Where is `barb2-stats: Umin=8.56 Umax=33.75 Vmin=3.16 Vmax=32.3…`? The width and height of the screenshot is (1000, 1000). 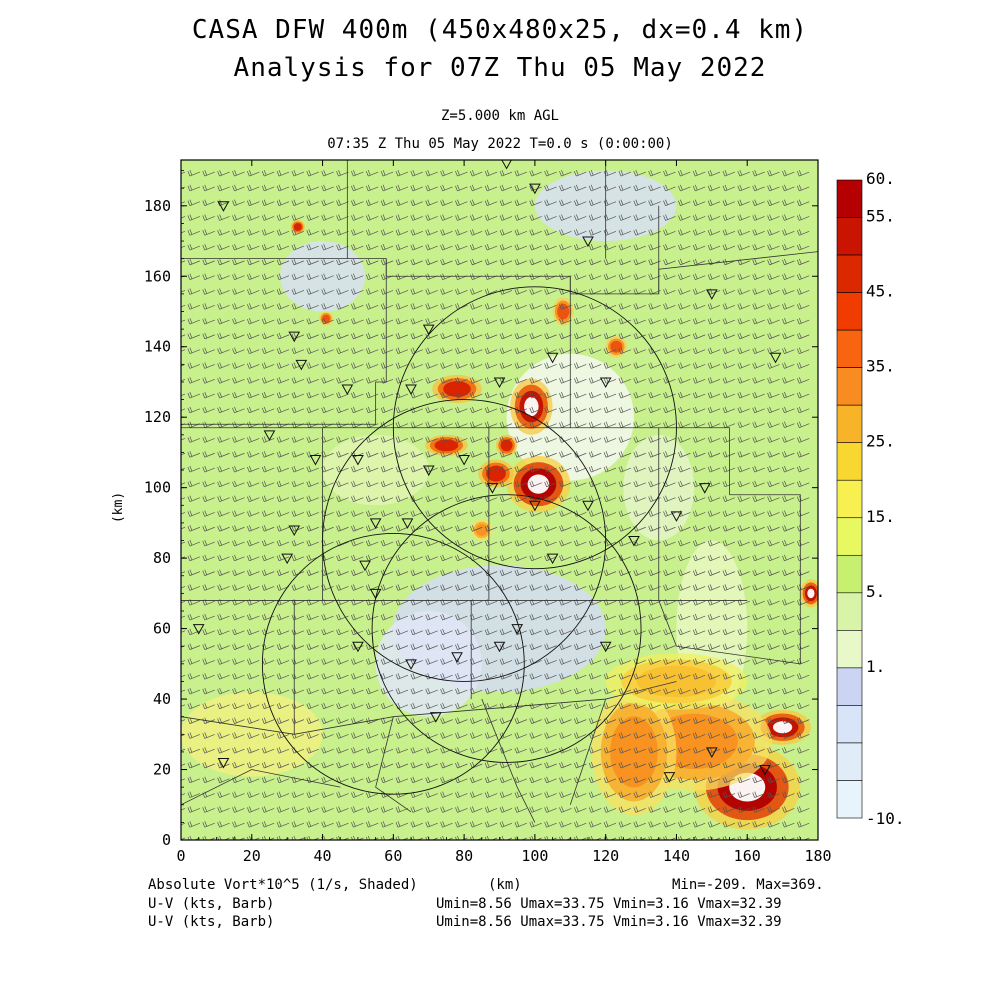 barb2-stats: Umin=8.56 Umax=33.75 Vmin=3.16 Vmax=32.3… is located at coordinates (609, 922).